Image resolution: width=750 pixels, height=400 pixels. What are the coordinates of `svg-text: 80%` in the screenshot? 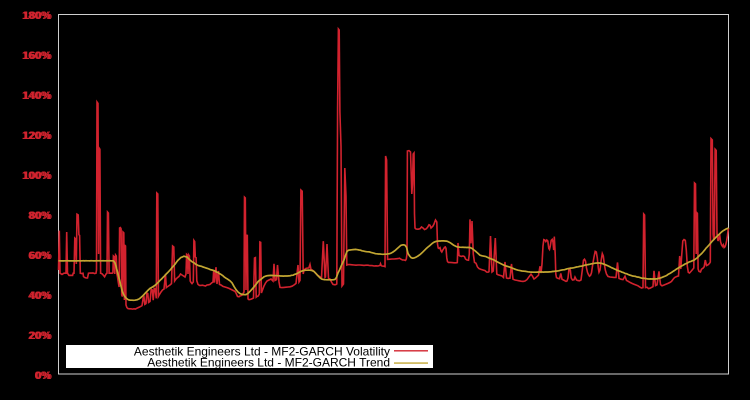 It's located at (39, 216).